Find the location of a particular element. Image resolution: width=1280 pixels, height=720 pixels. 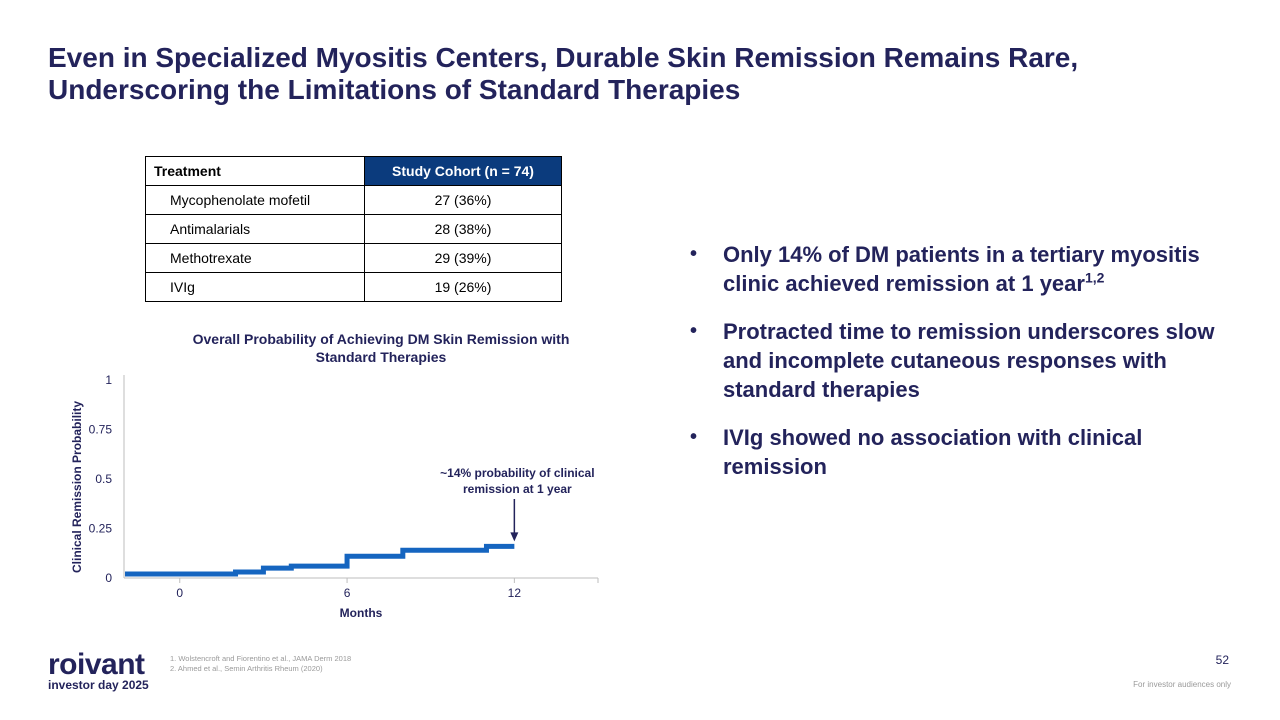

page-number: 52 is located at coordinates (1222, 660).